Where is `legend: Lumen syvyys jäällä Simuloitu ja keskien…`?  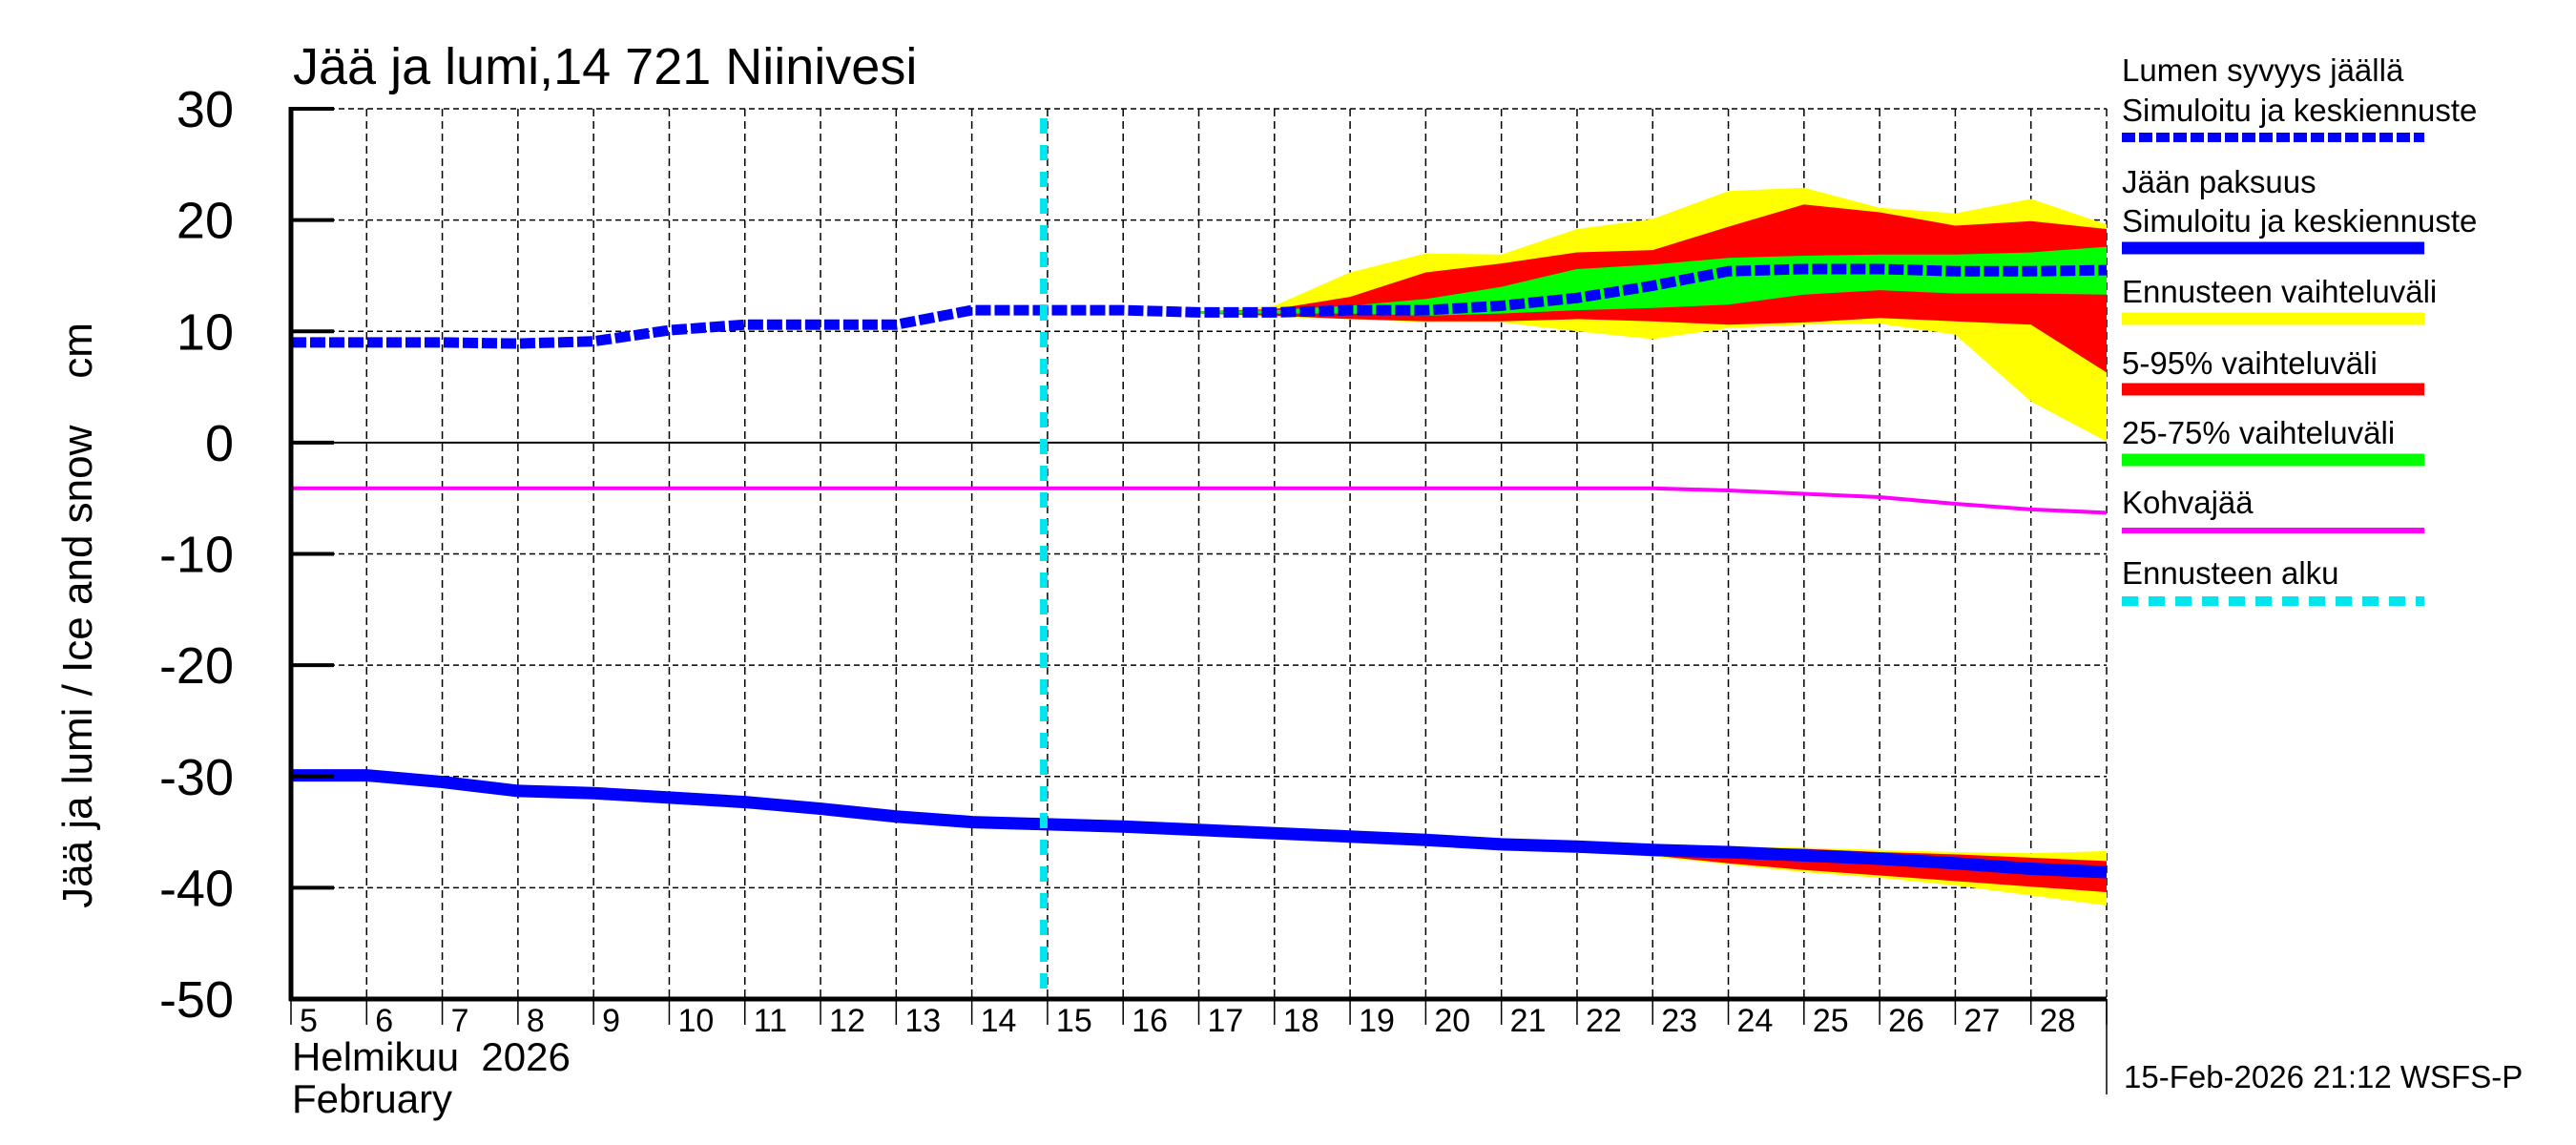 legend: Lumen syvyys jäällä Simuloitu ja keskien… is located at coordinates (2299, 329).